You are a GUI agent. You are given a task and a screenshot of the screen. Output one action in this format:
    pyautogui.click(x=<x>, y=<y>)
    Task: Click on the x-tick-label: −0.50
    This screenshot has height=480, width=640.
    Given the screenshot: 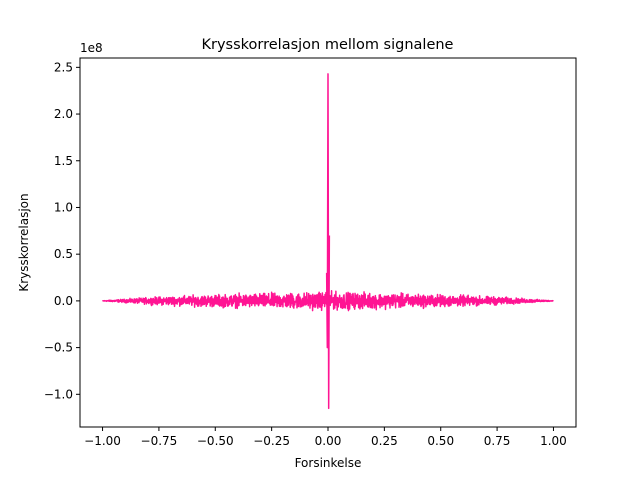 What is the action you would take?
    pyautogui.click(x=215, y=441)
    